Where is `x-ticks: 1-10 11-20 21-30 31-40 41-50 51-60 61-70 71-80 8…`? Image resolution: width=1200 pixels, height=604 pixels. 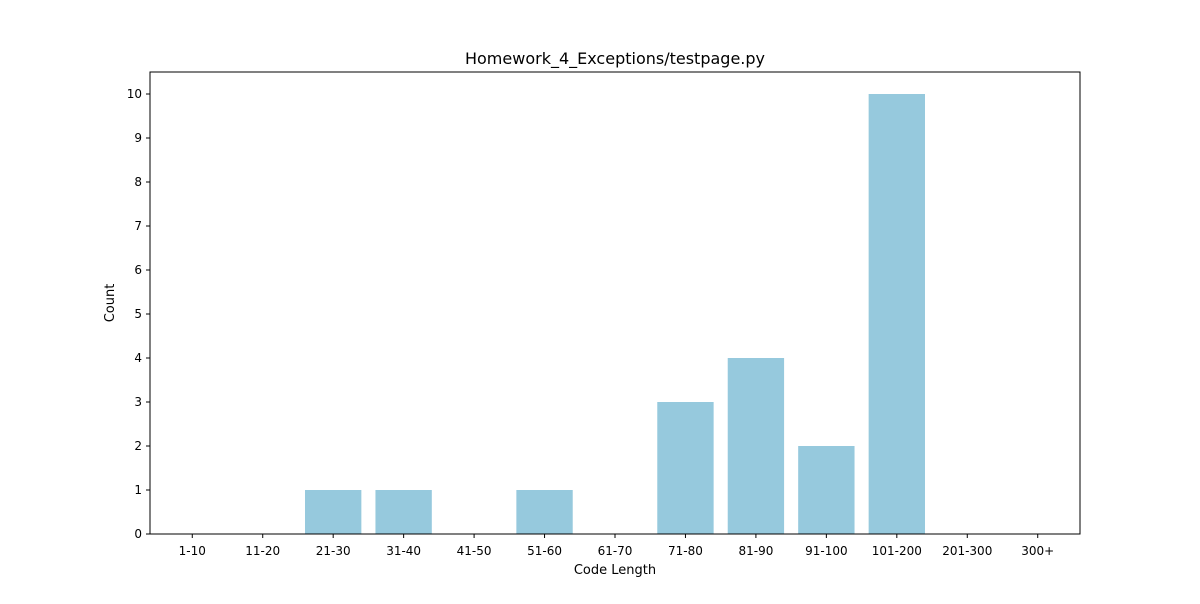
x-ticks: 1-10 11-20 21-30 31-40 41-50 51-60 61-70 71-80 8… is located at coordinates (616, 546).